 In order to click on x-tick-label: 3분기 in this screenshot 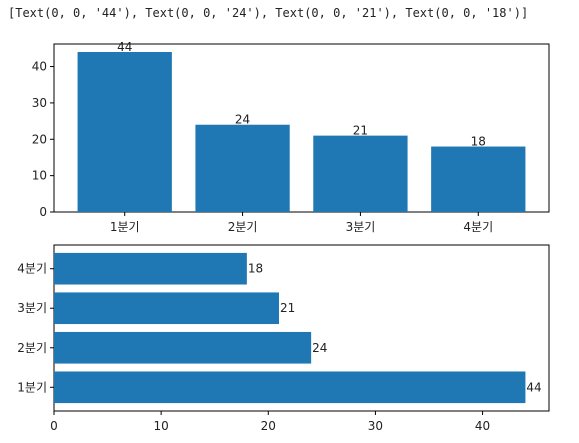, I will do `click(361, 227)`.